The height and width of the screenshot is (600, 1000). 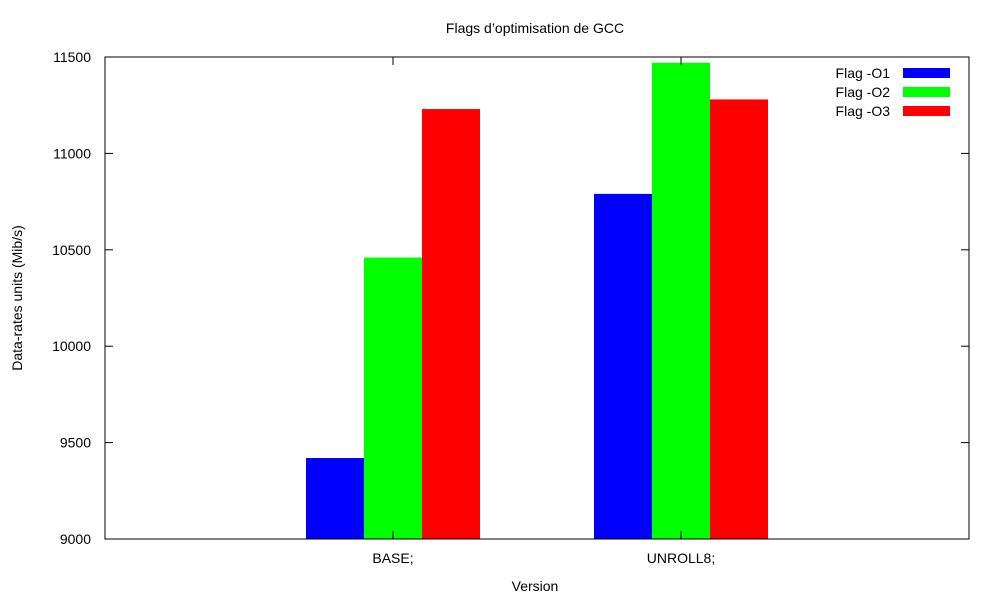 I want to click on x-tick-label: BASE;, so click(x=392, y=558).